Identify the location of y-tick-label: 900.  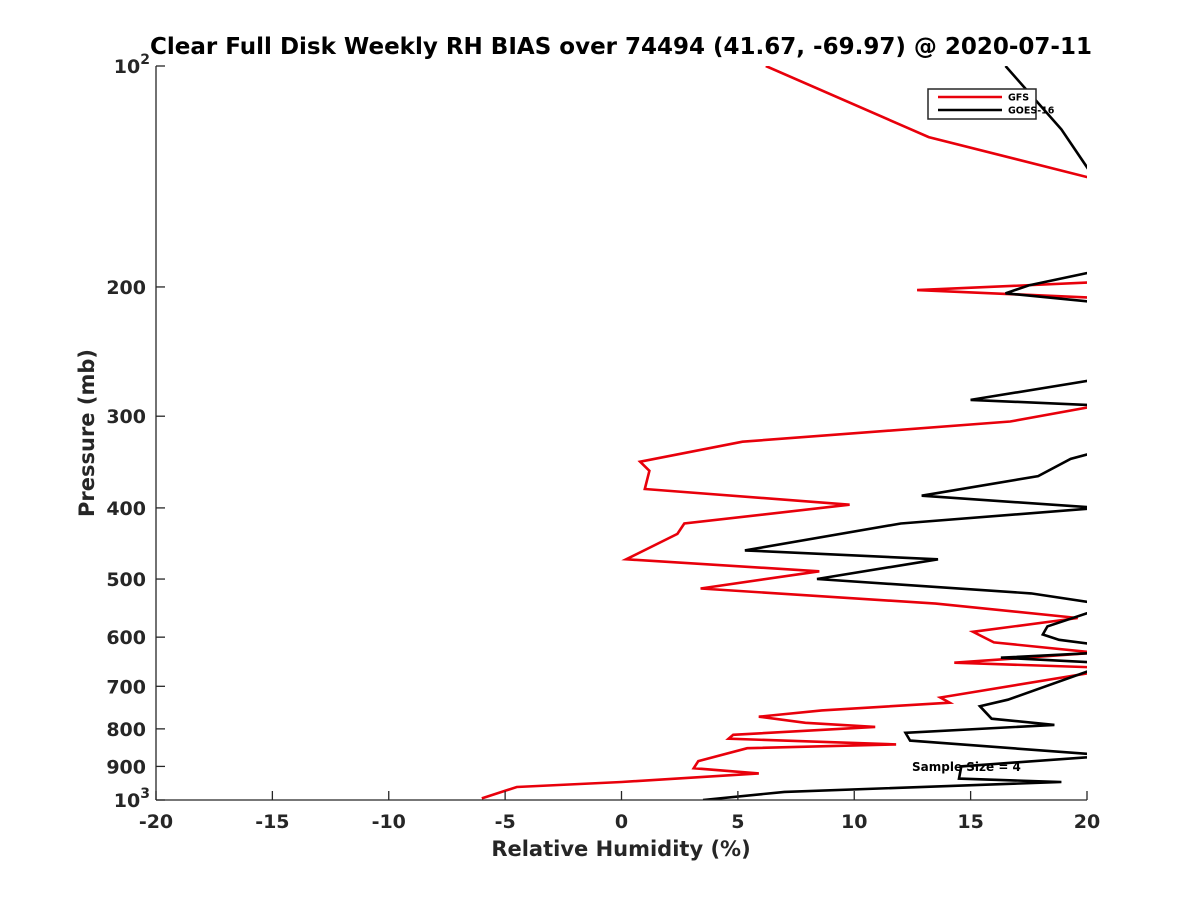
(126, 767).